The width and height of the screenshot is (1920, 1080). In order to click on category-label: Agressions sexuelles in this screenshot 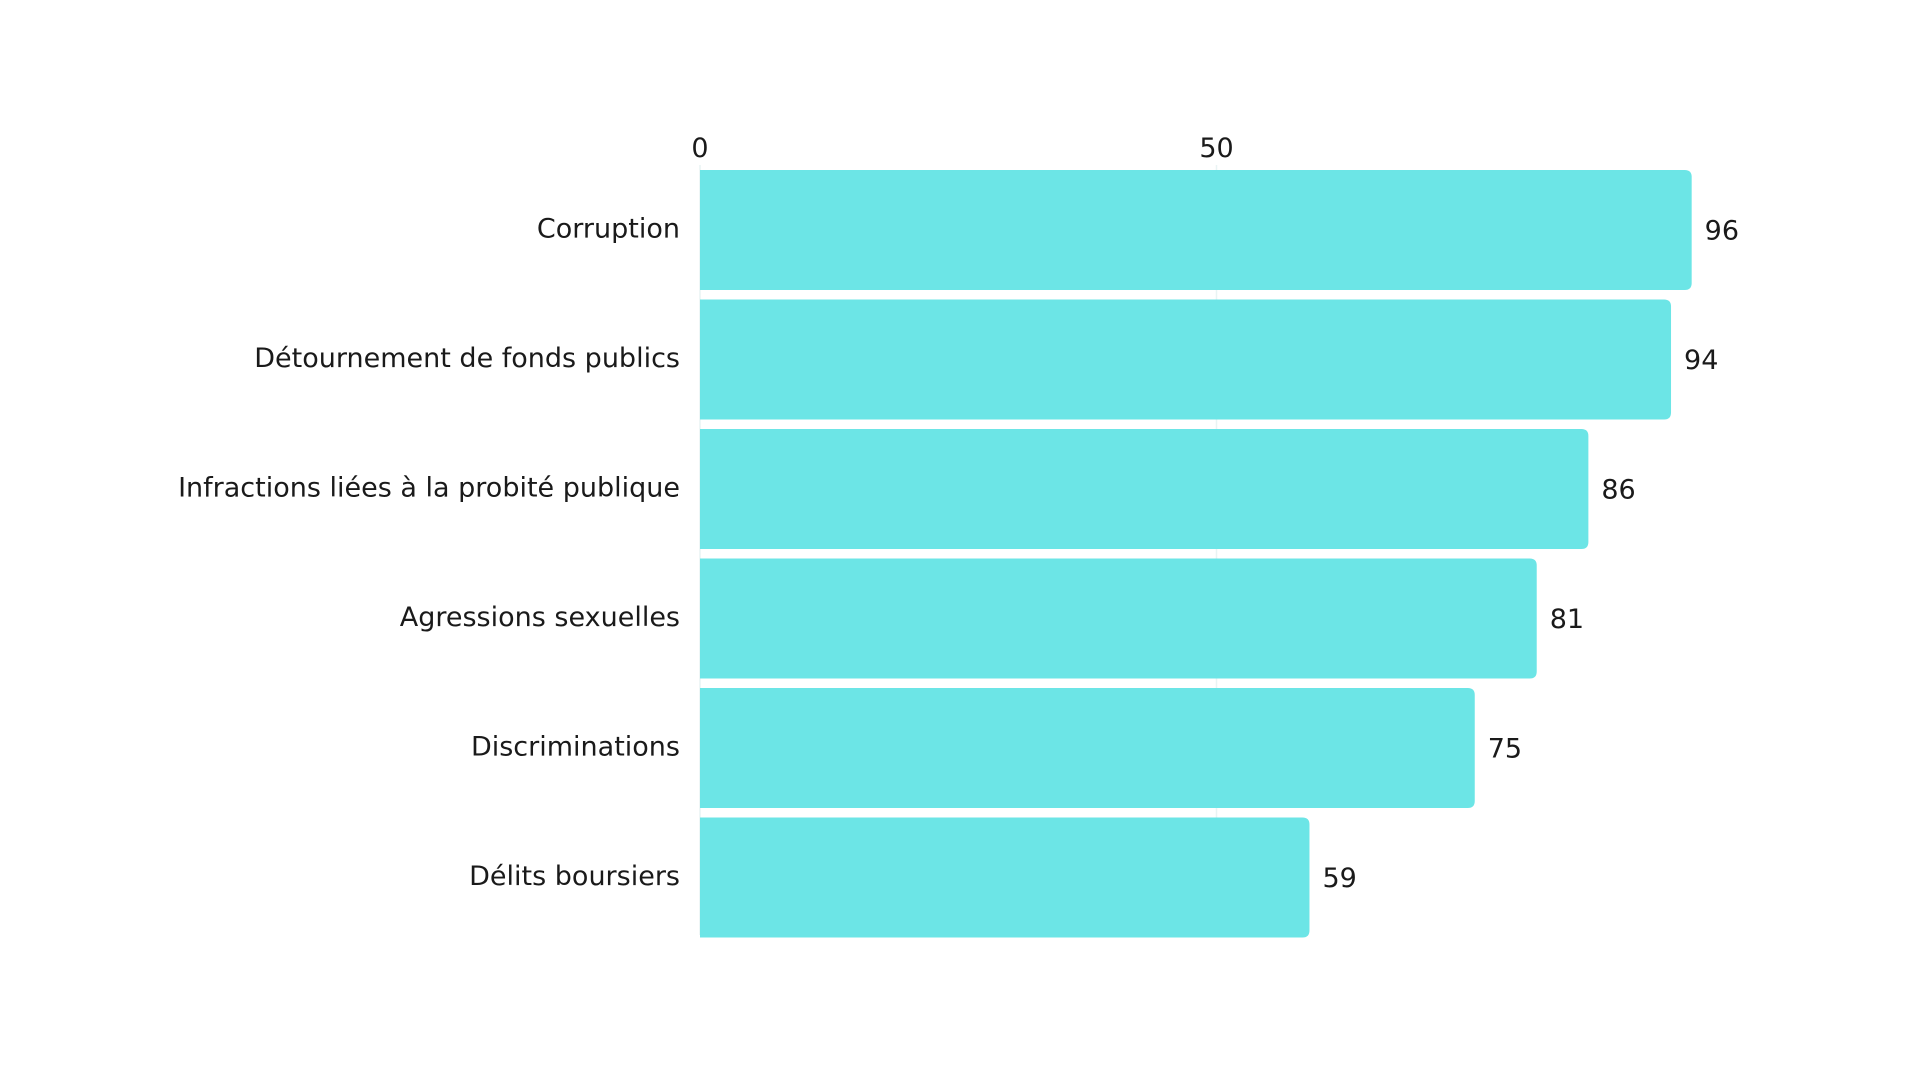, I will do `click(540, 617)`.